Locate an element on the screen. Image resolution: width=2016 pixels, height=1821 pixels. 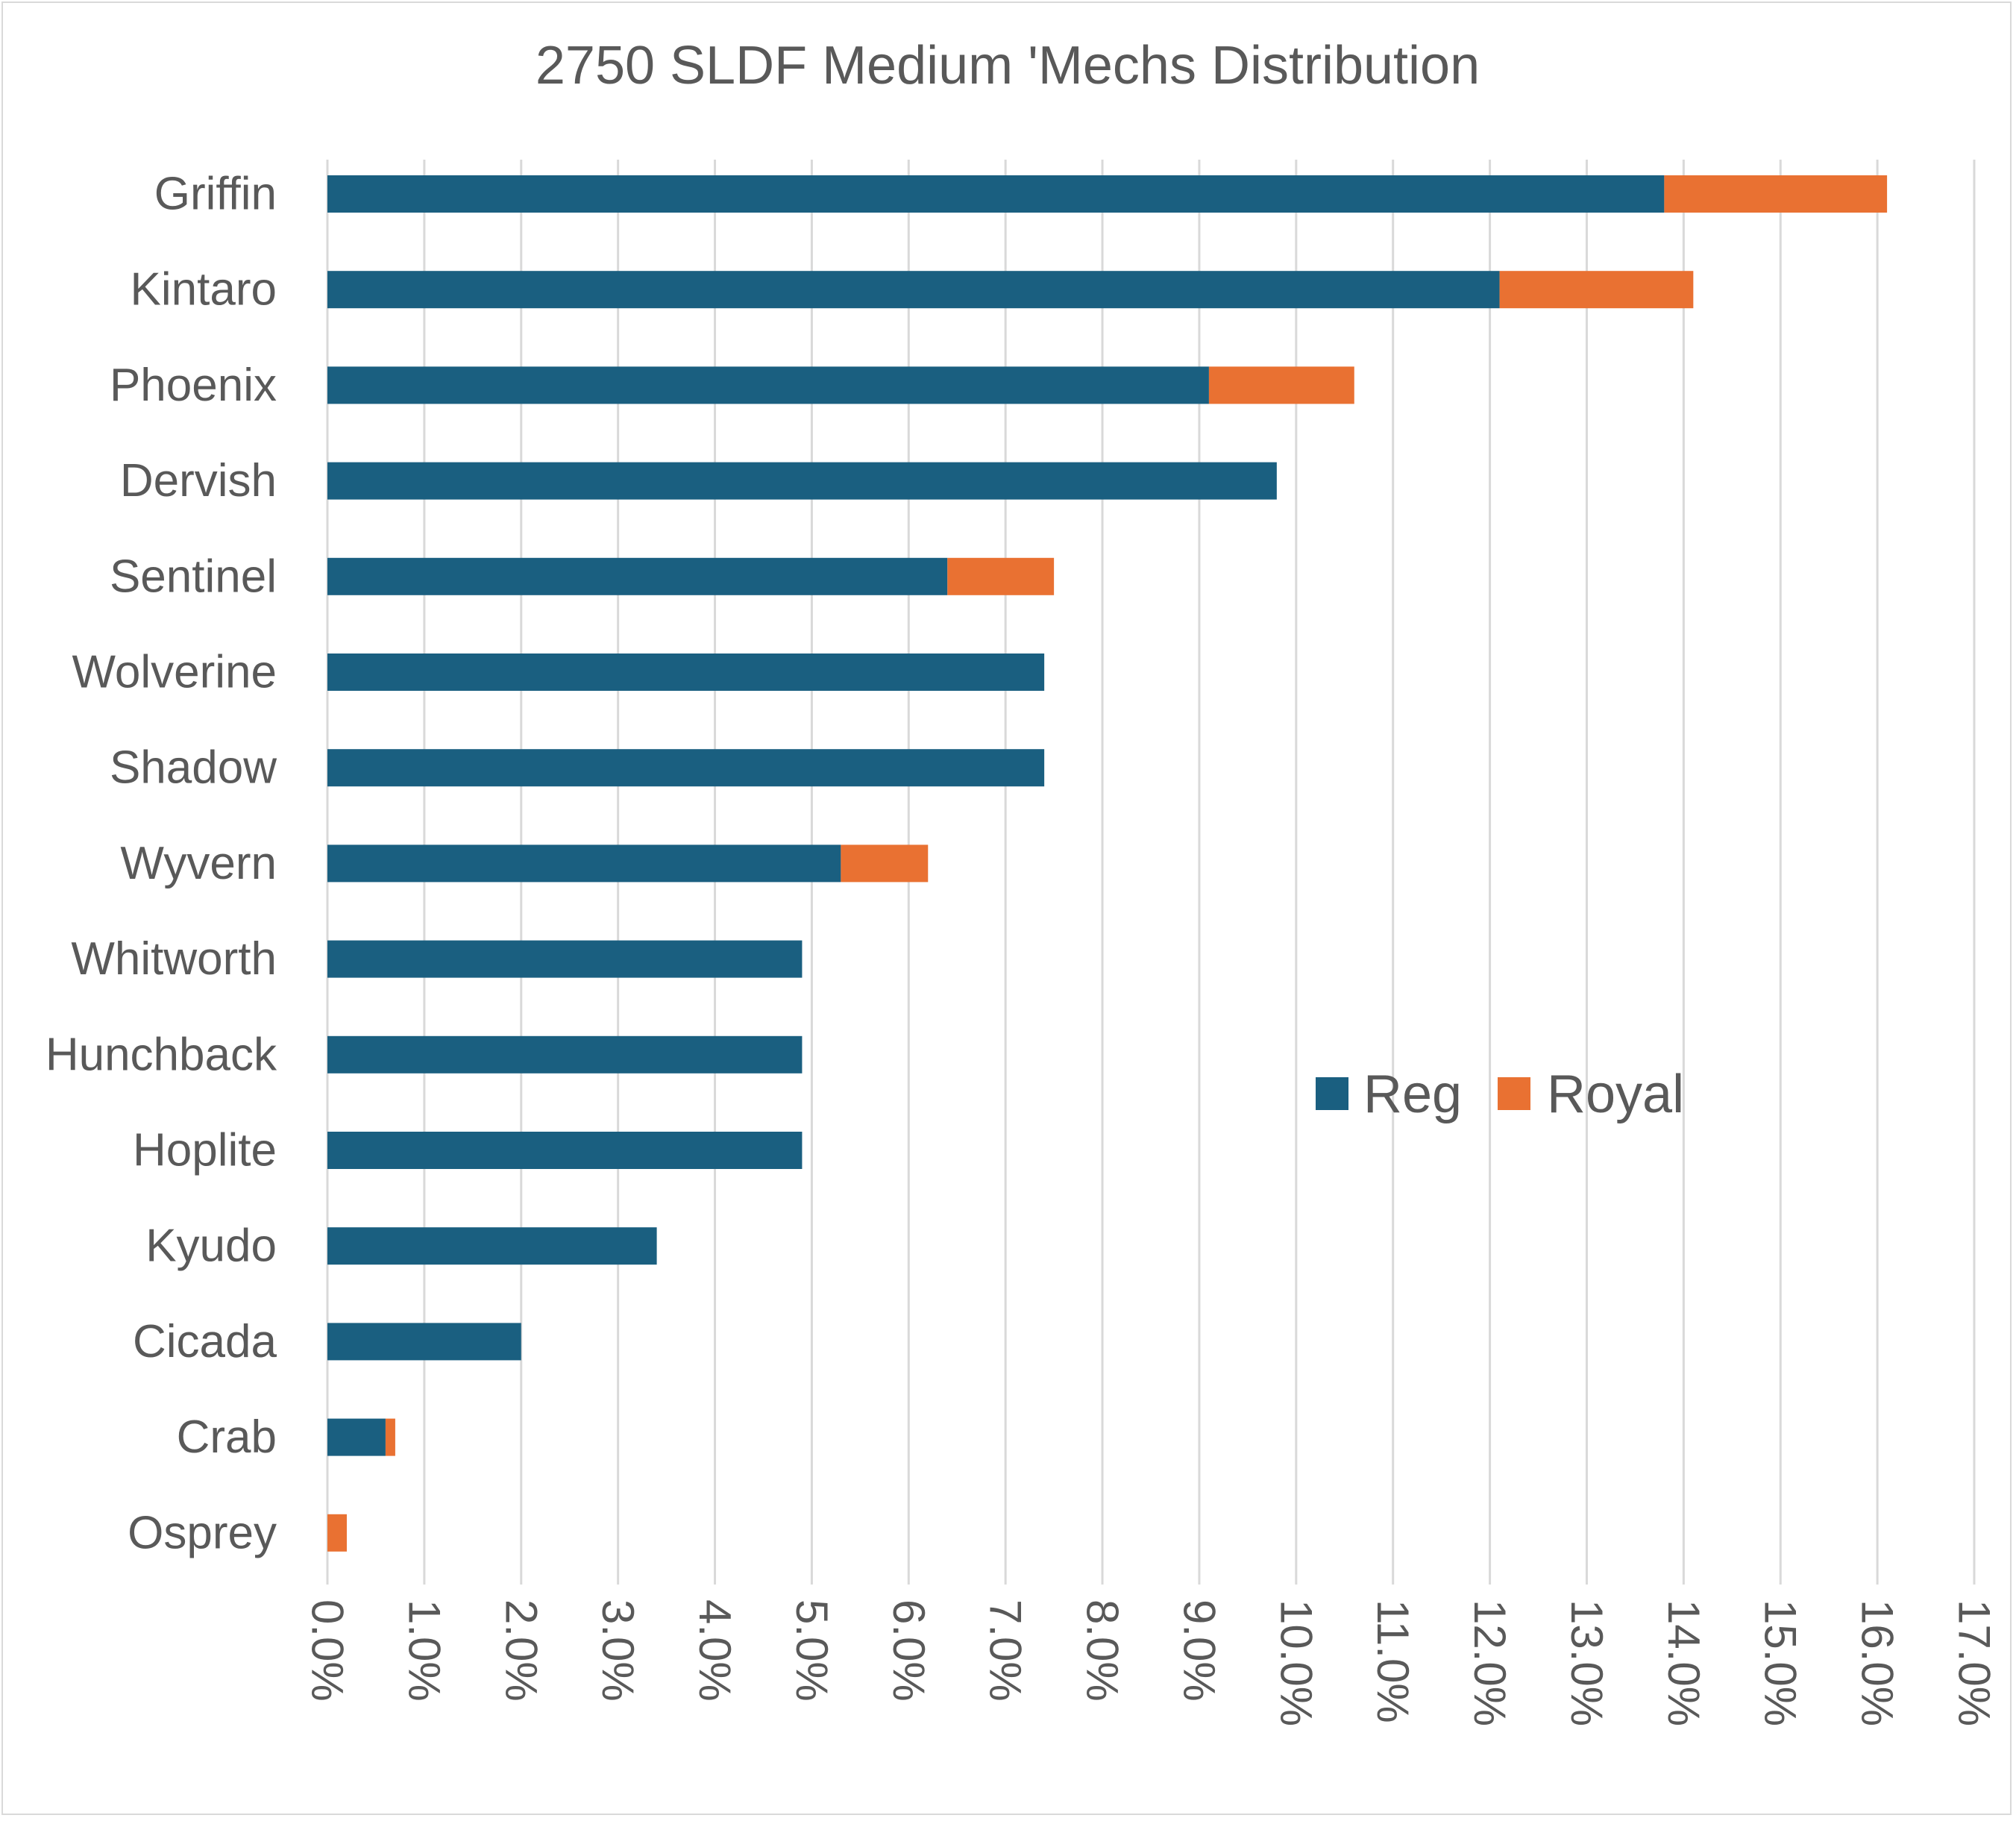
x-tick-label: 2.0% is located at coordinates (521, 1651).